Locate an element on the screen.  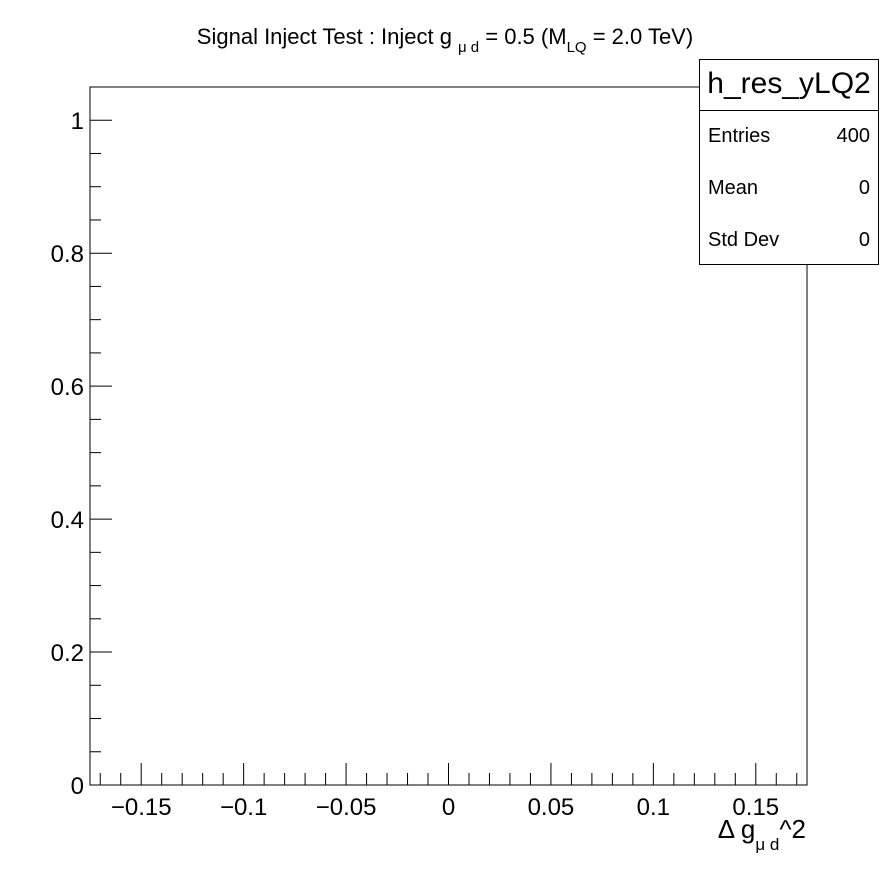
x-axis: −0.15 −0.1 −0.05 0 0.05 0.1 0.15 is located at coordinates (448, 792).